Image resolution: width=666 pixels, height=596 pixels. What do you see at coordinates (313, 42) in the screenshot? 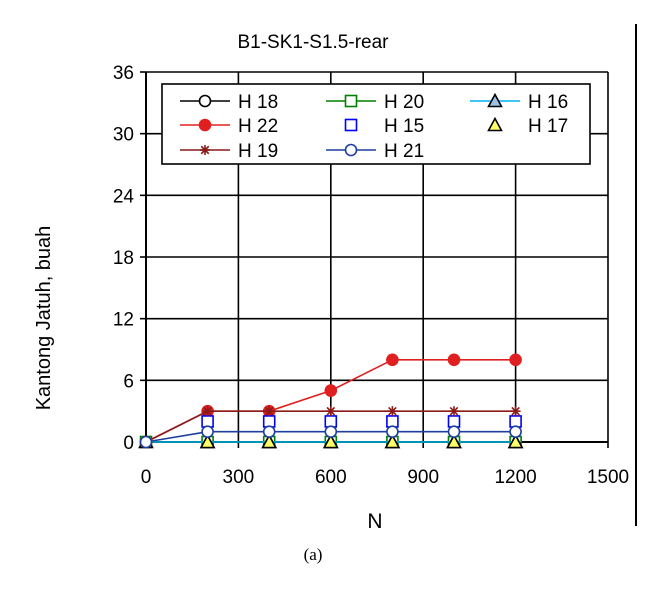
I see `chart-title: B1-SK1-S1.5-rear` at bounding box center [313, 42].